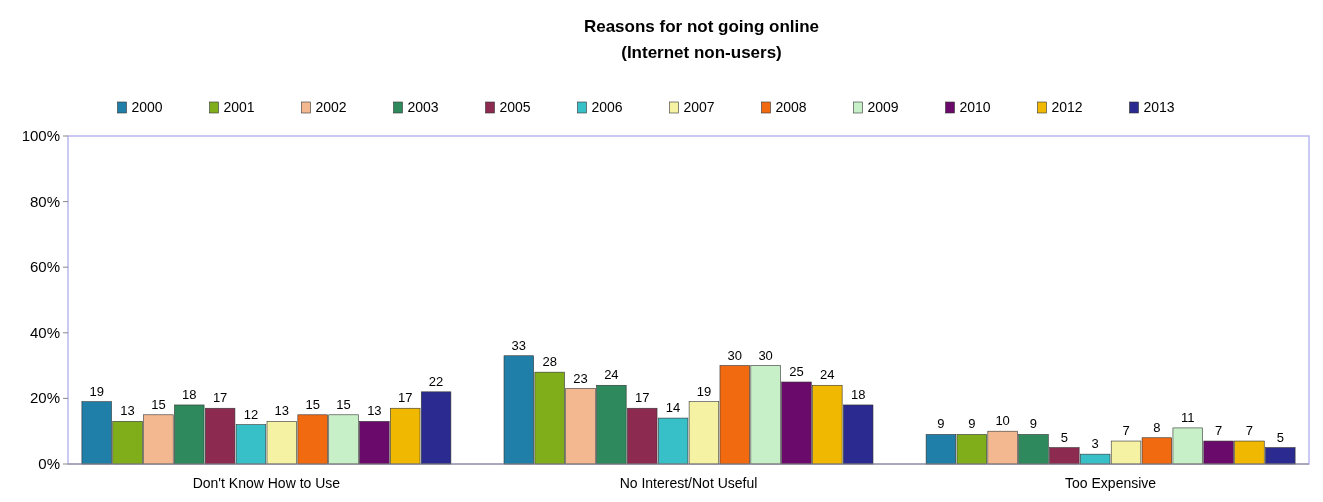 The width and height of the screenshot is (1323, 502). Describe the element at coordinates (580, 378) in the screenshot. I see `data-label: 23` at that location.